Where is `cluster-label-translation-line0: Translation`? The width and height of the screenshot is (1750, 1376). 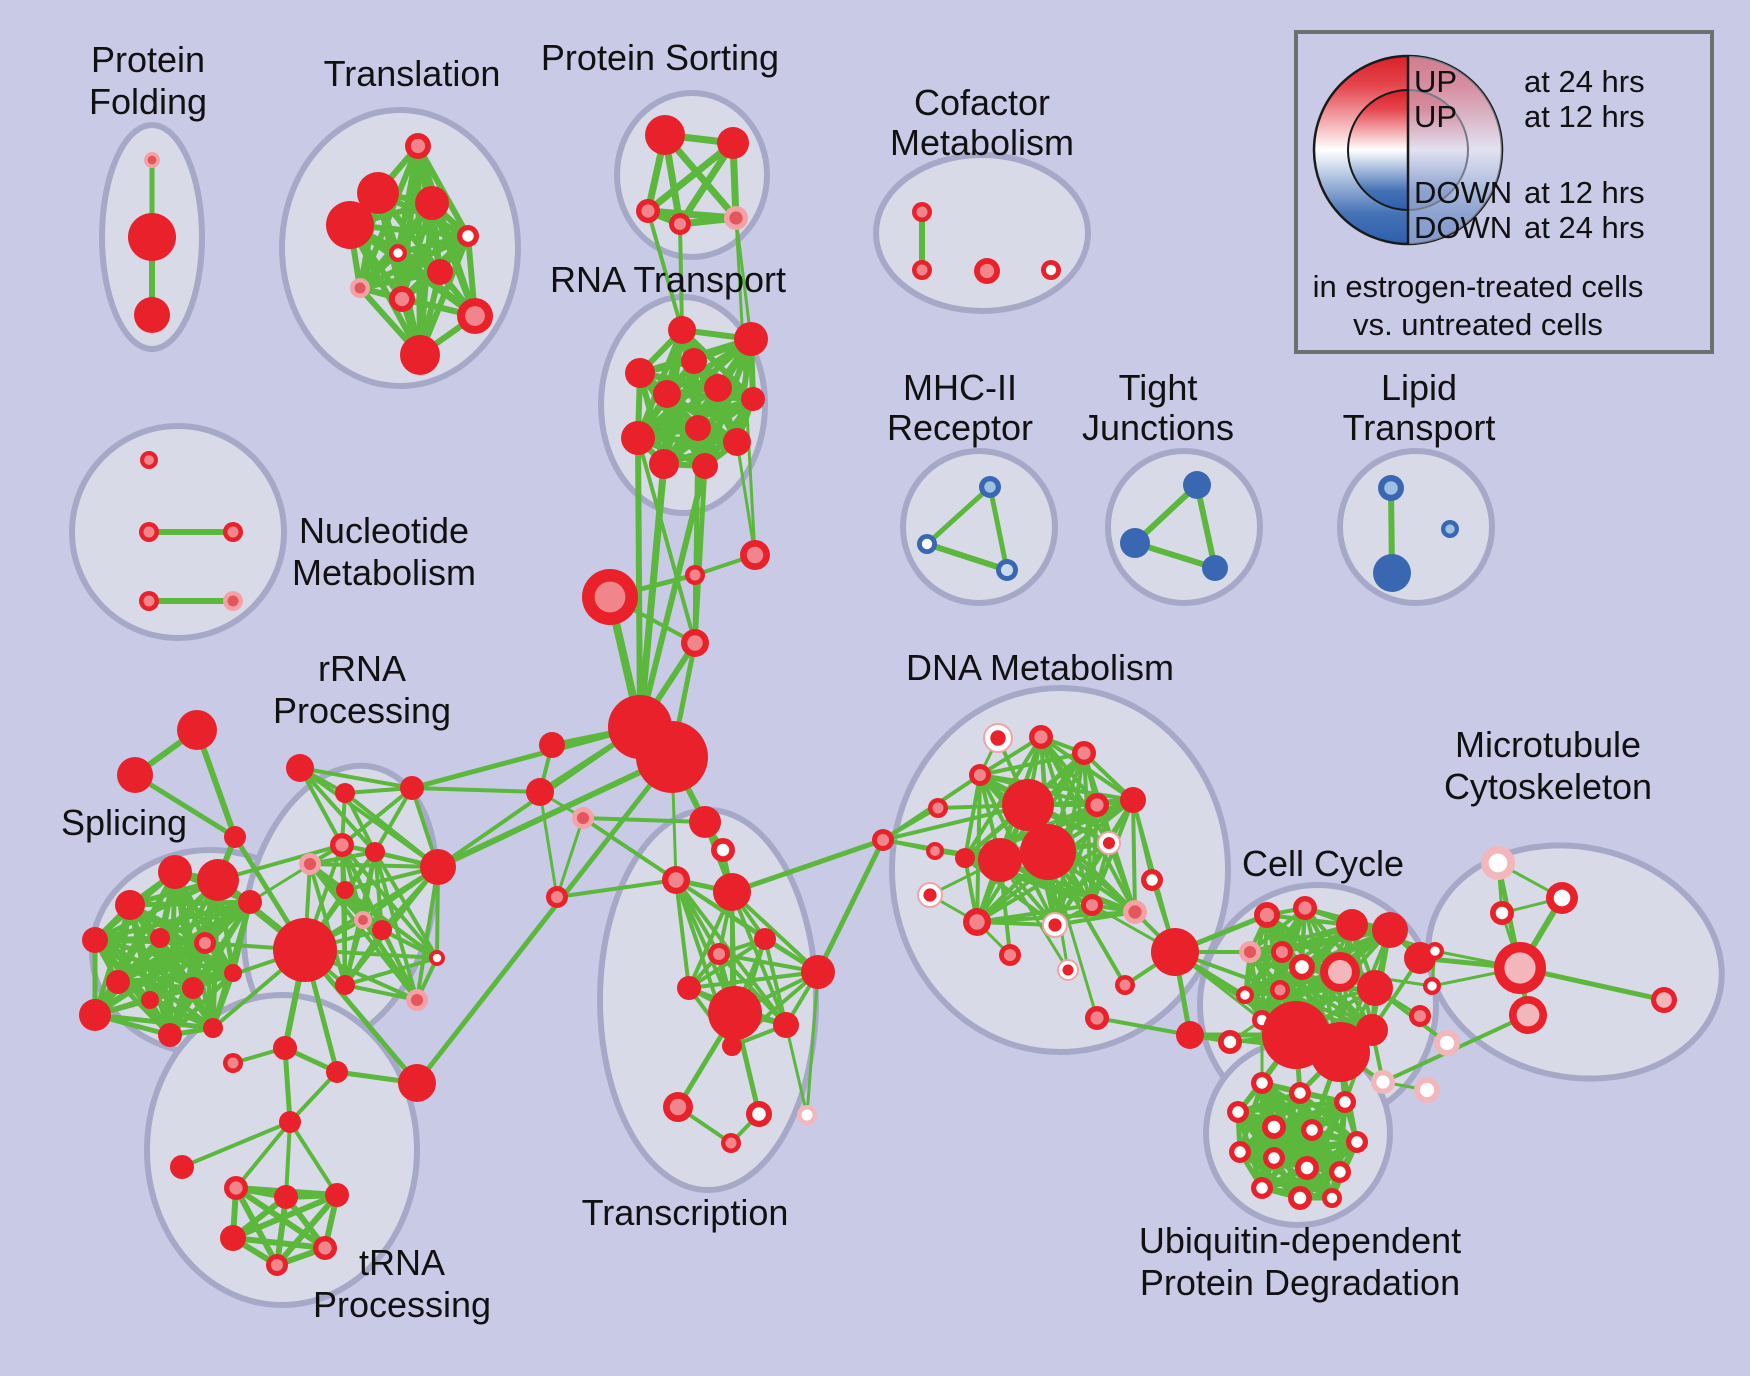
cluster-label-translation-line0: Translation is located at coordinates (412, 73).